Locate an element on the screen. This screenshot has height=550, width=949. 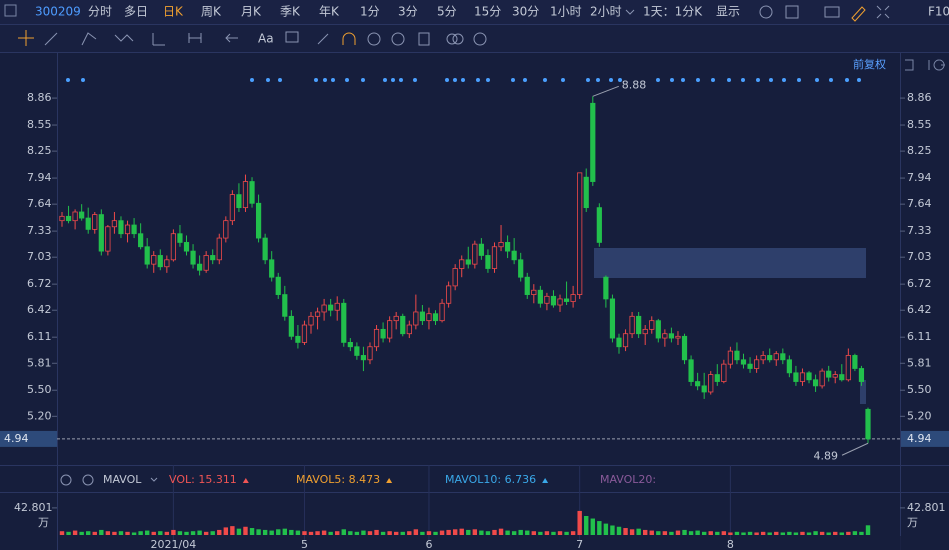
fullscreen-icon is located at coordinates (883, 12).